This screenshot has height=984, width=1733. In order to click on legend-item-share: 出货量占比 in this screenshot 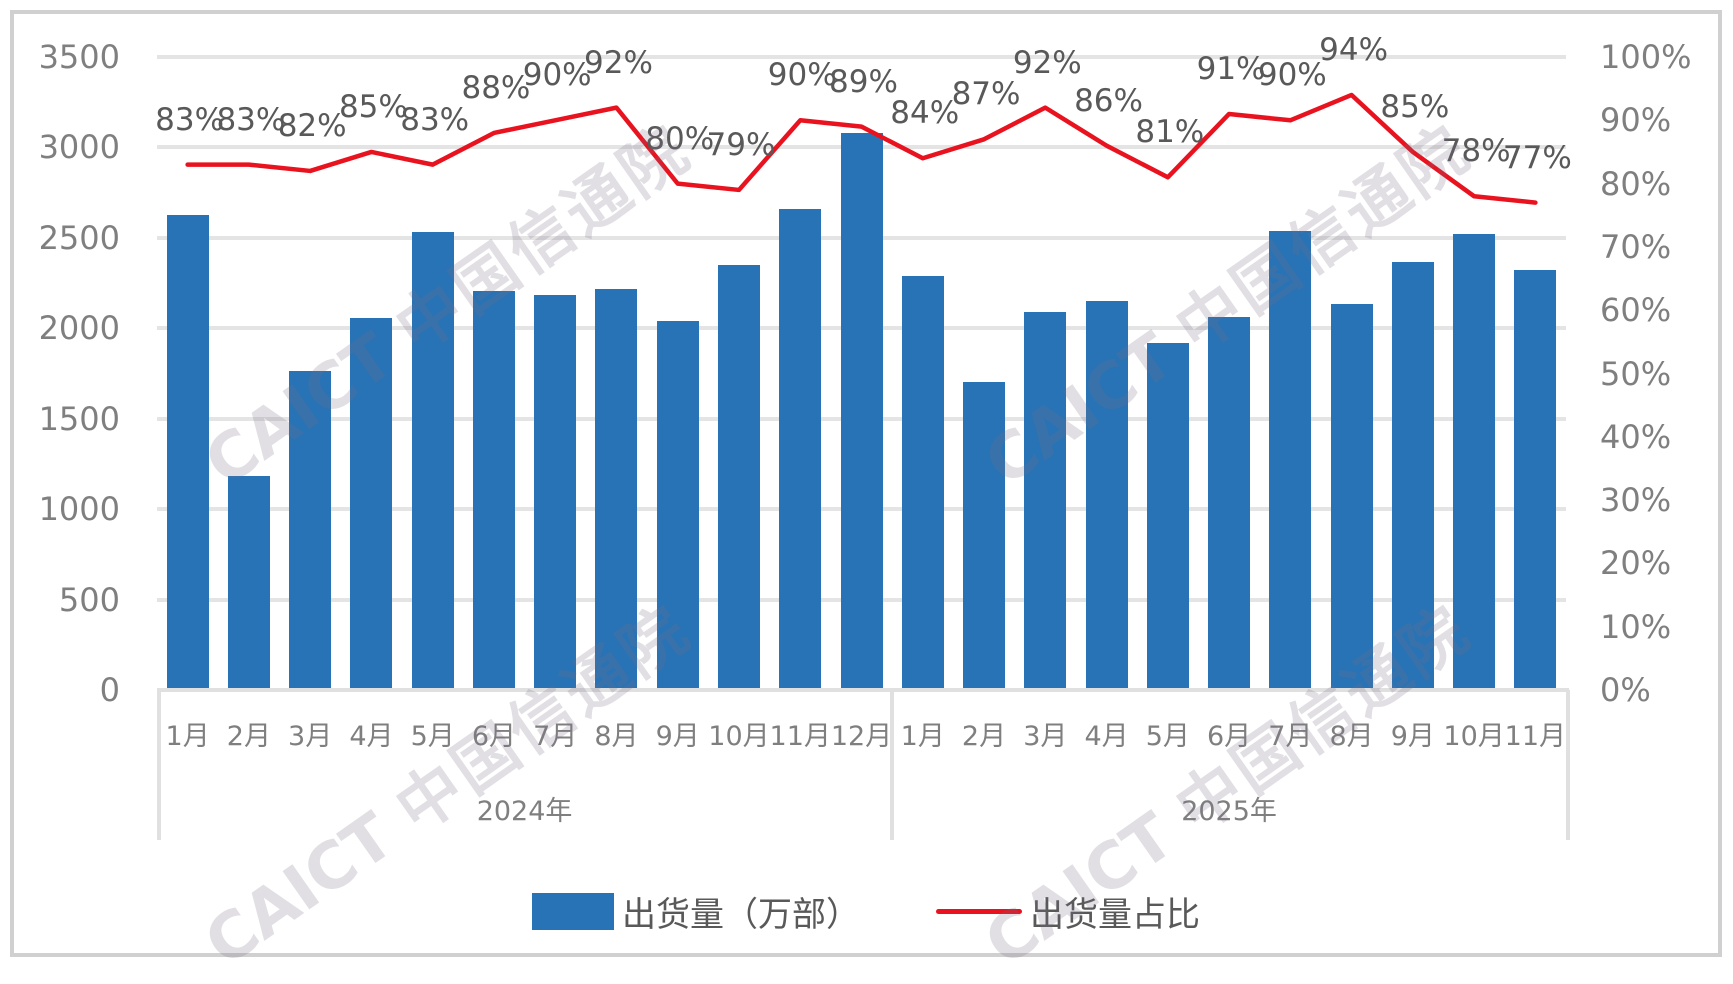, I will do `click(1068, 913)`.